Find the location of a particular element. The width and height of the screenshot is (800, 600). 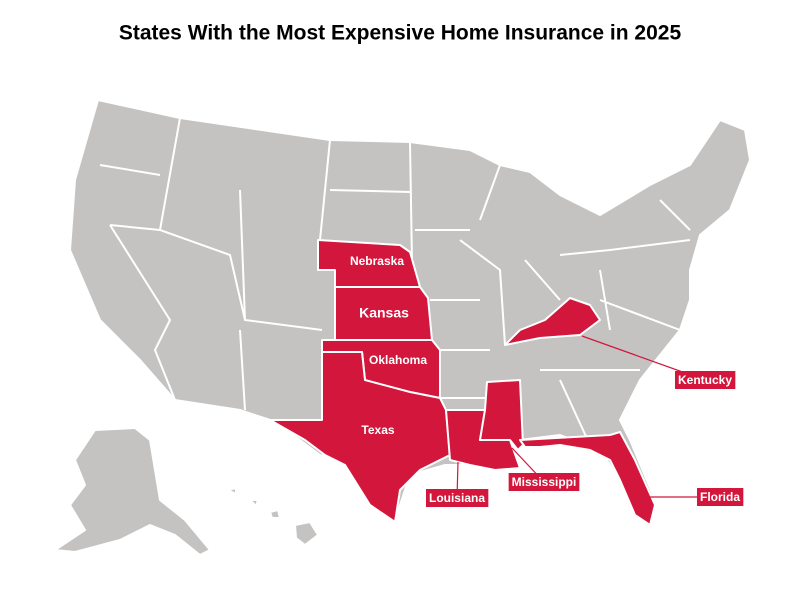

state-label: Florida is located at coordinates (720, 497).